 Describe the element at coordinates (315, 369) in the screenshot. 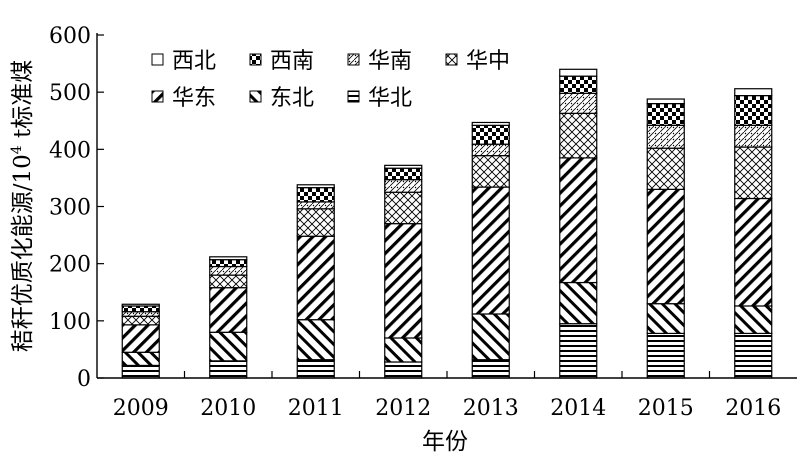

I see `bar-segment-2011-s0` at that location.